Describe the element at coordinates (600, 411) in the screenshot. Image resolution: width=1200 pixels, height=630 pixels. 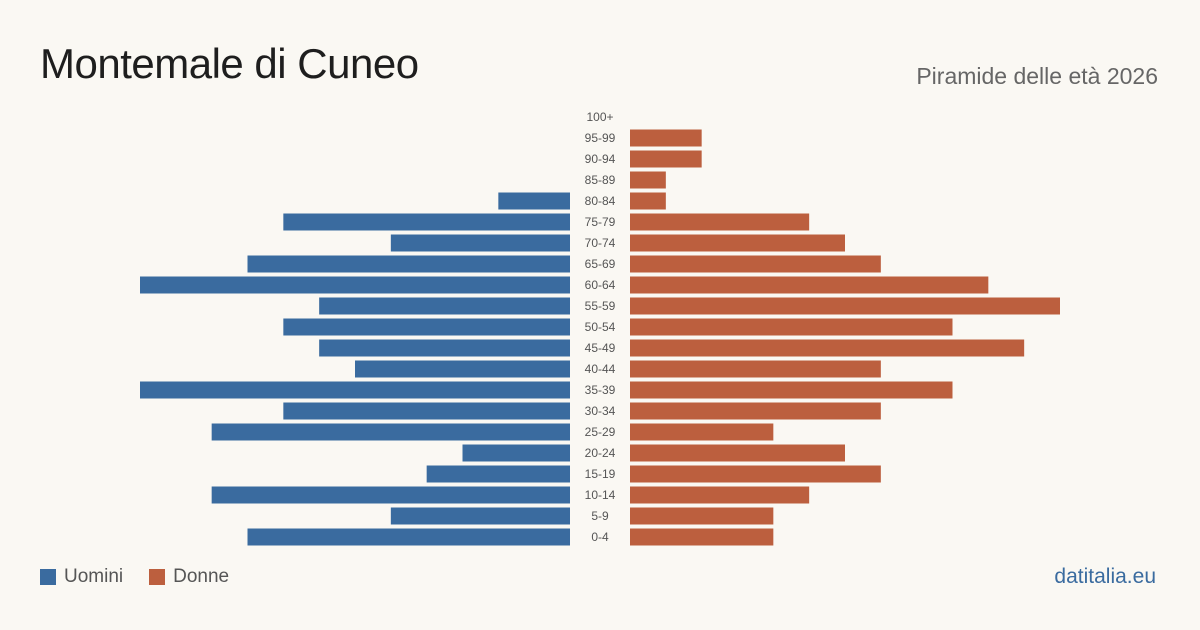
I see `age-label-30-34: 30-34` at that location.